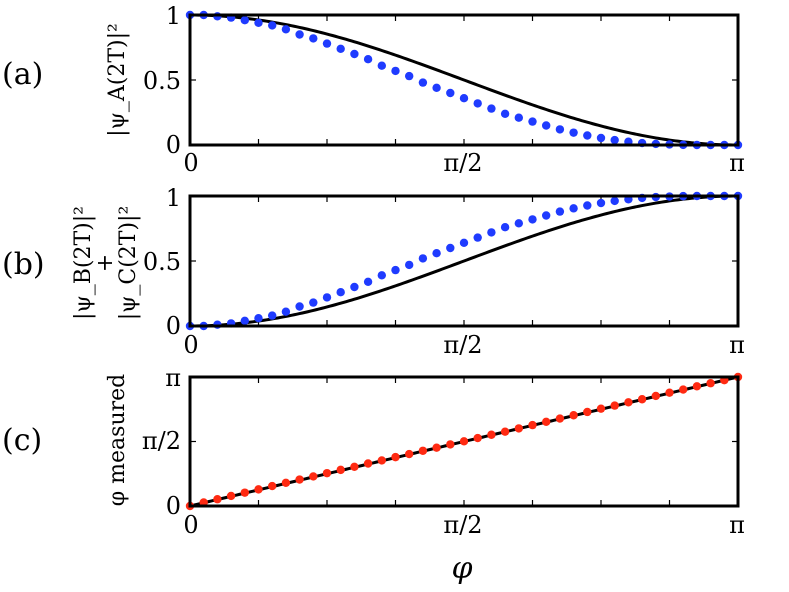 This screenshot has height=592, width=789. What do you see at coordinates (22, 74) in the screenshot?
I see `panel-a-label: (a)` at bounding box center [22, 74].